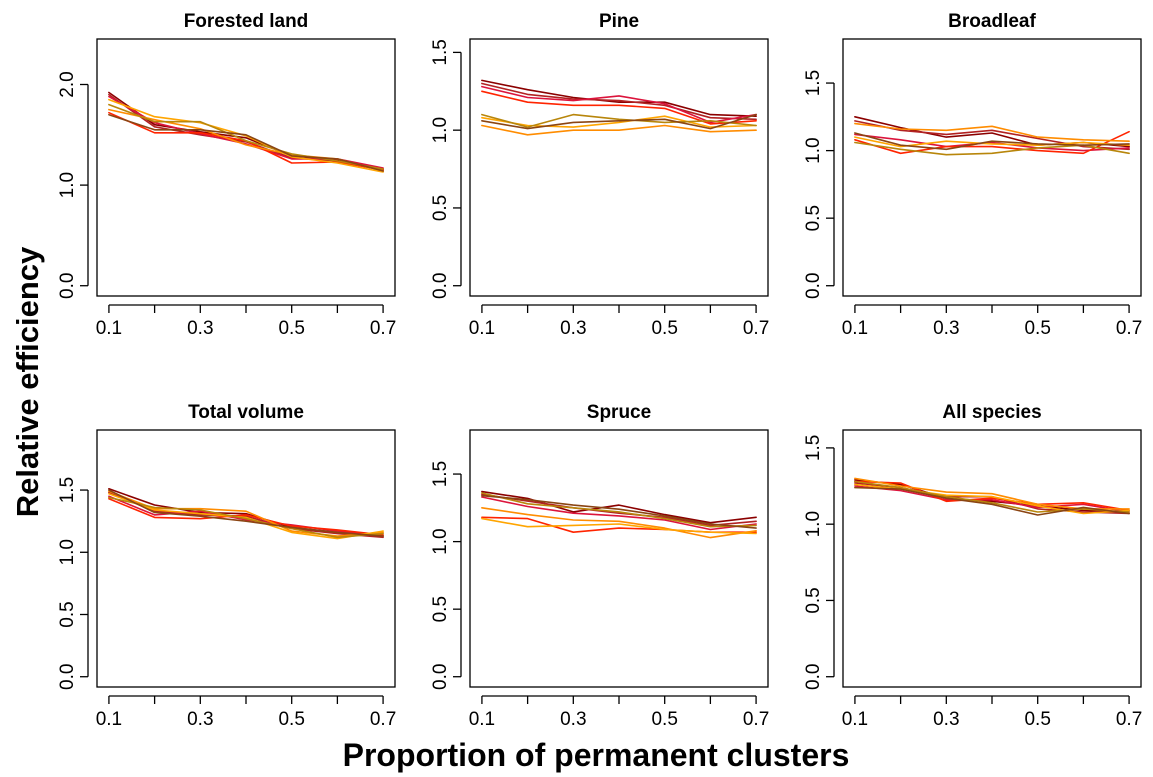 This screenshot has height=777, width=1153. I want to click on panel-forested-land: Forested land 0.1 0.3 0.5 0.7 0.0 1.0 2.0, so click(226, 175).